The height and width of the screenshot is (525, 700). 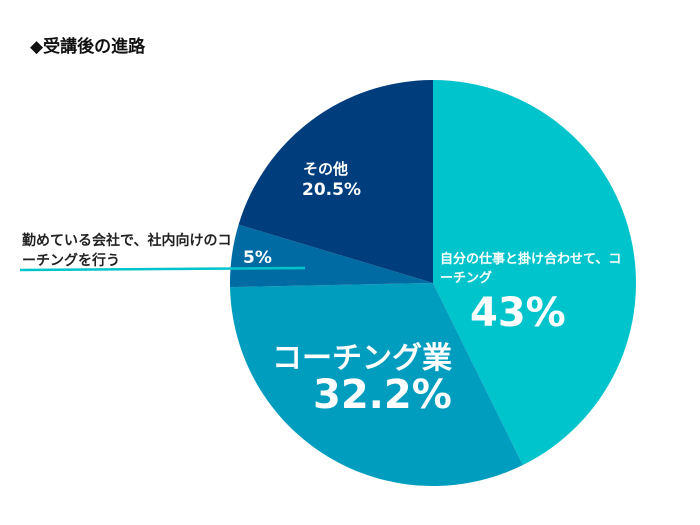 I want to click on chart-title: ◆受講後の進路, so click(x=88, y=47).